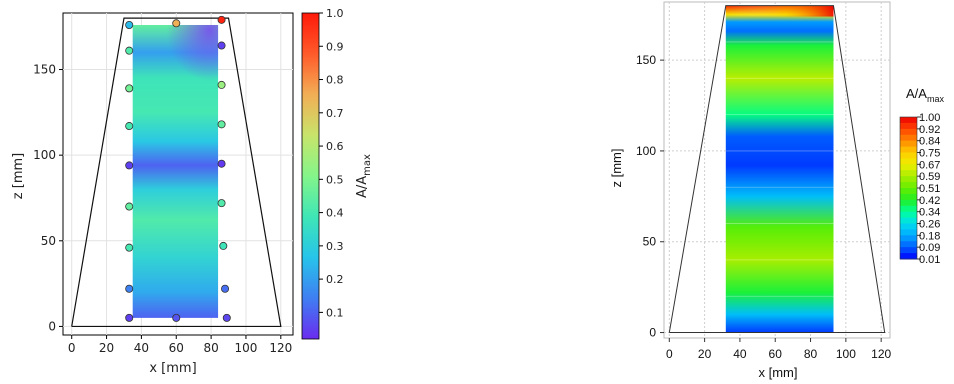  Describe the element at coordinates (335, 13) in the screenshot. I see `left-colorbar-tick-label: 1.0` at that location.